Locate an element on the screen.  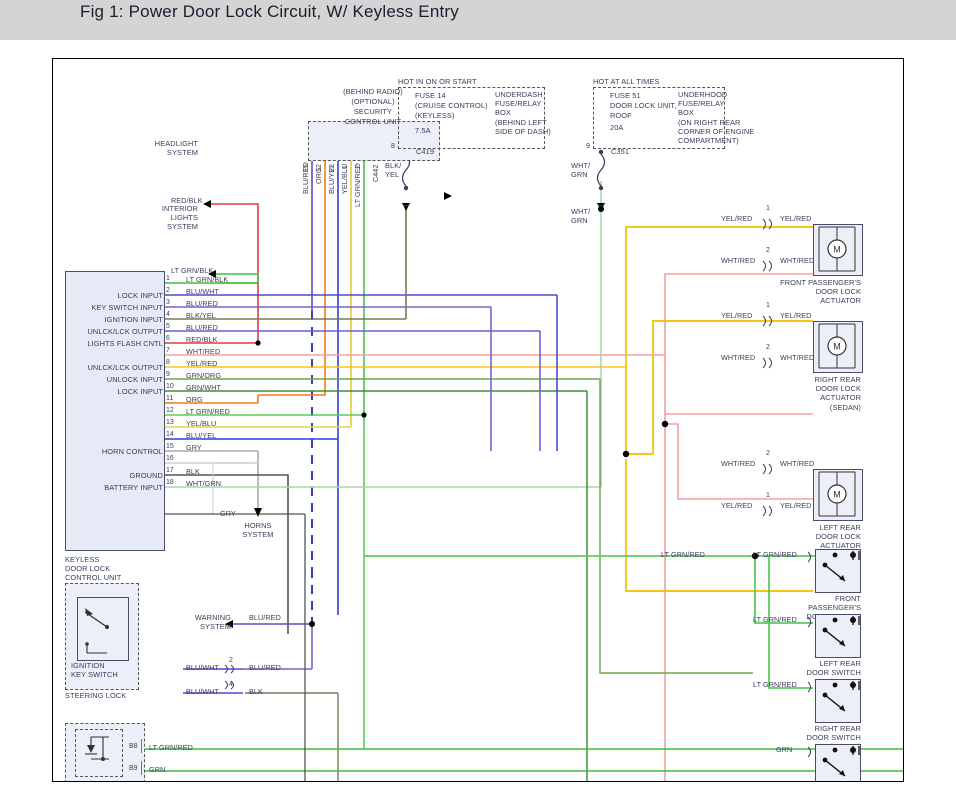
keyless-pin-number-9: 9 is located at coordinates (168, 374).